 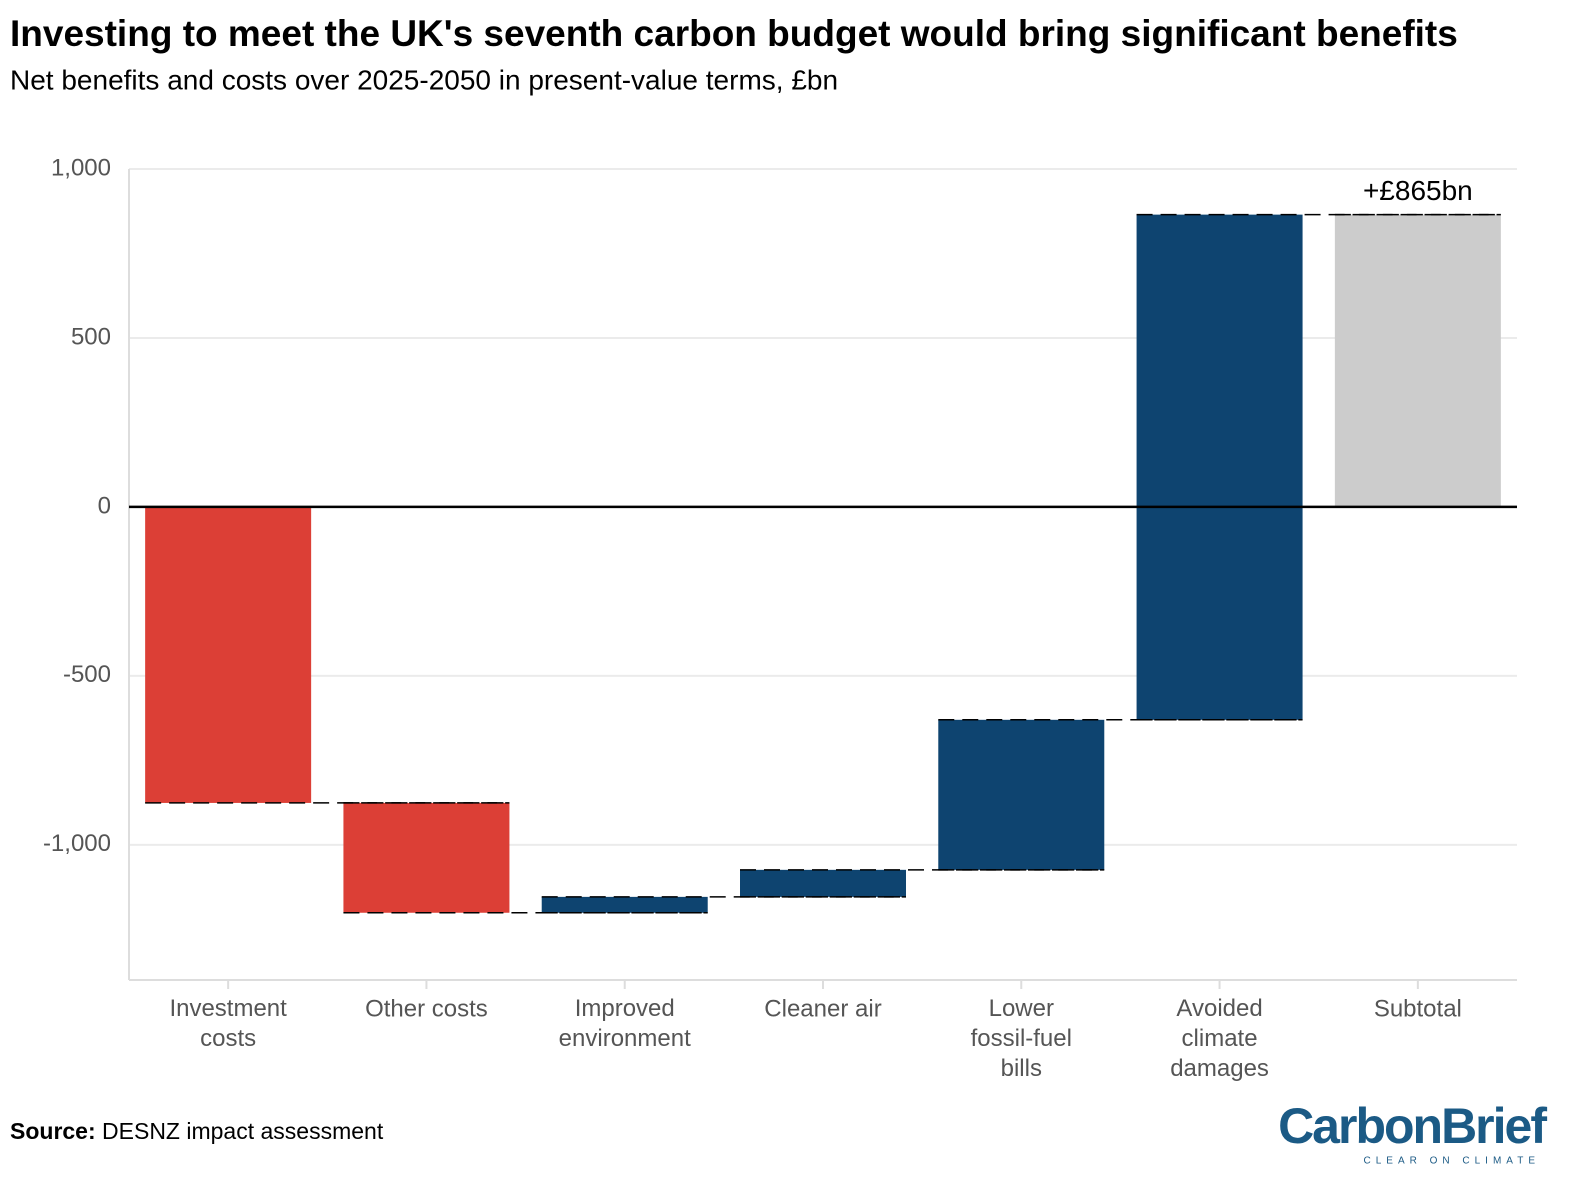 What do you see at coordinates (1412, 1126) in the screenshot?
I see `logo: CarbonBrief` at bounding box center [1412, 1126].